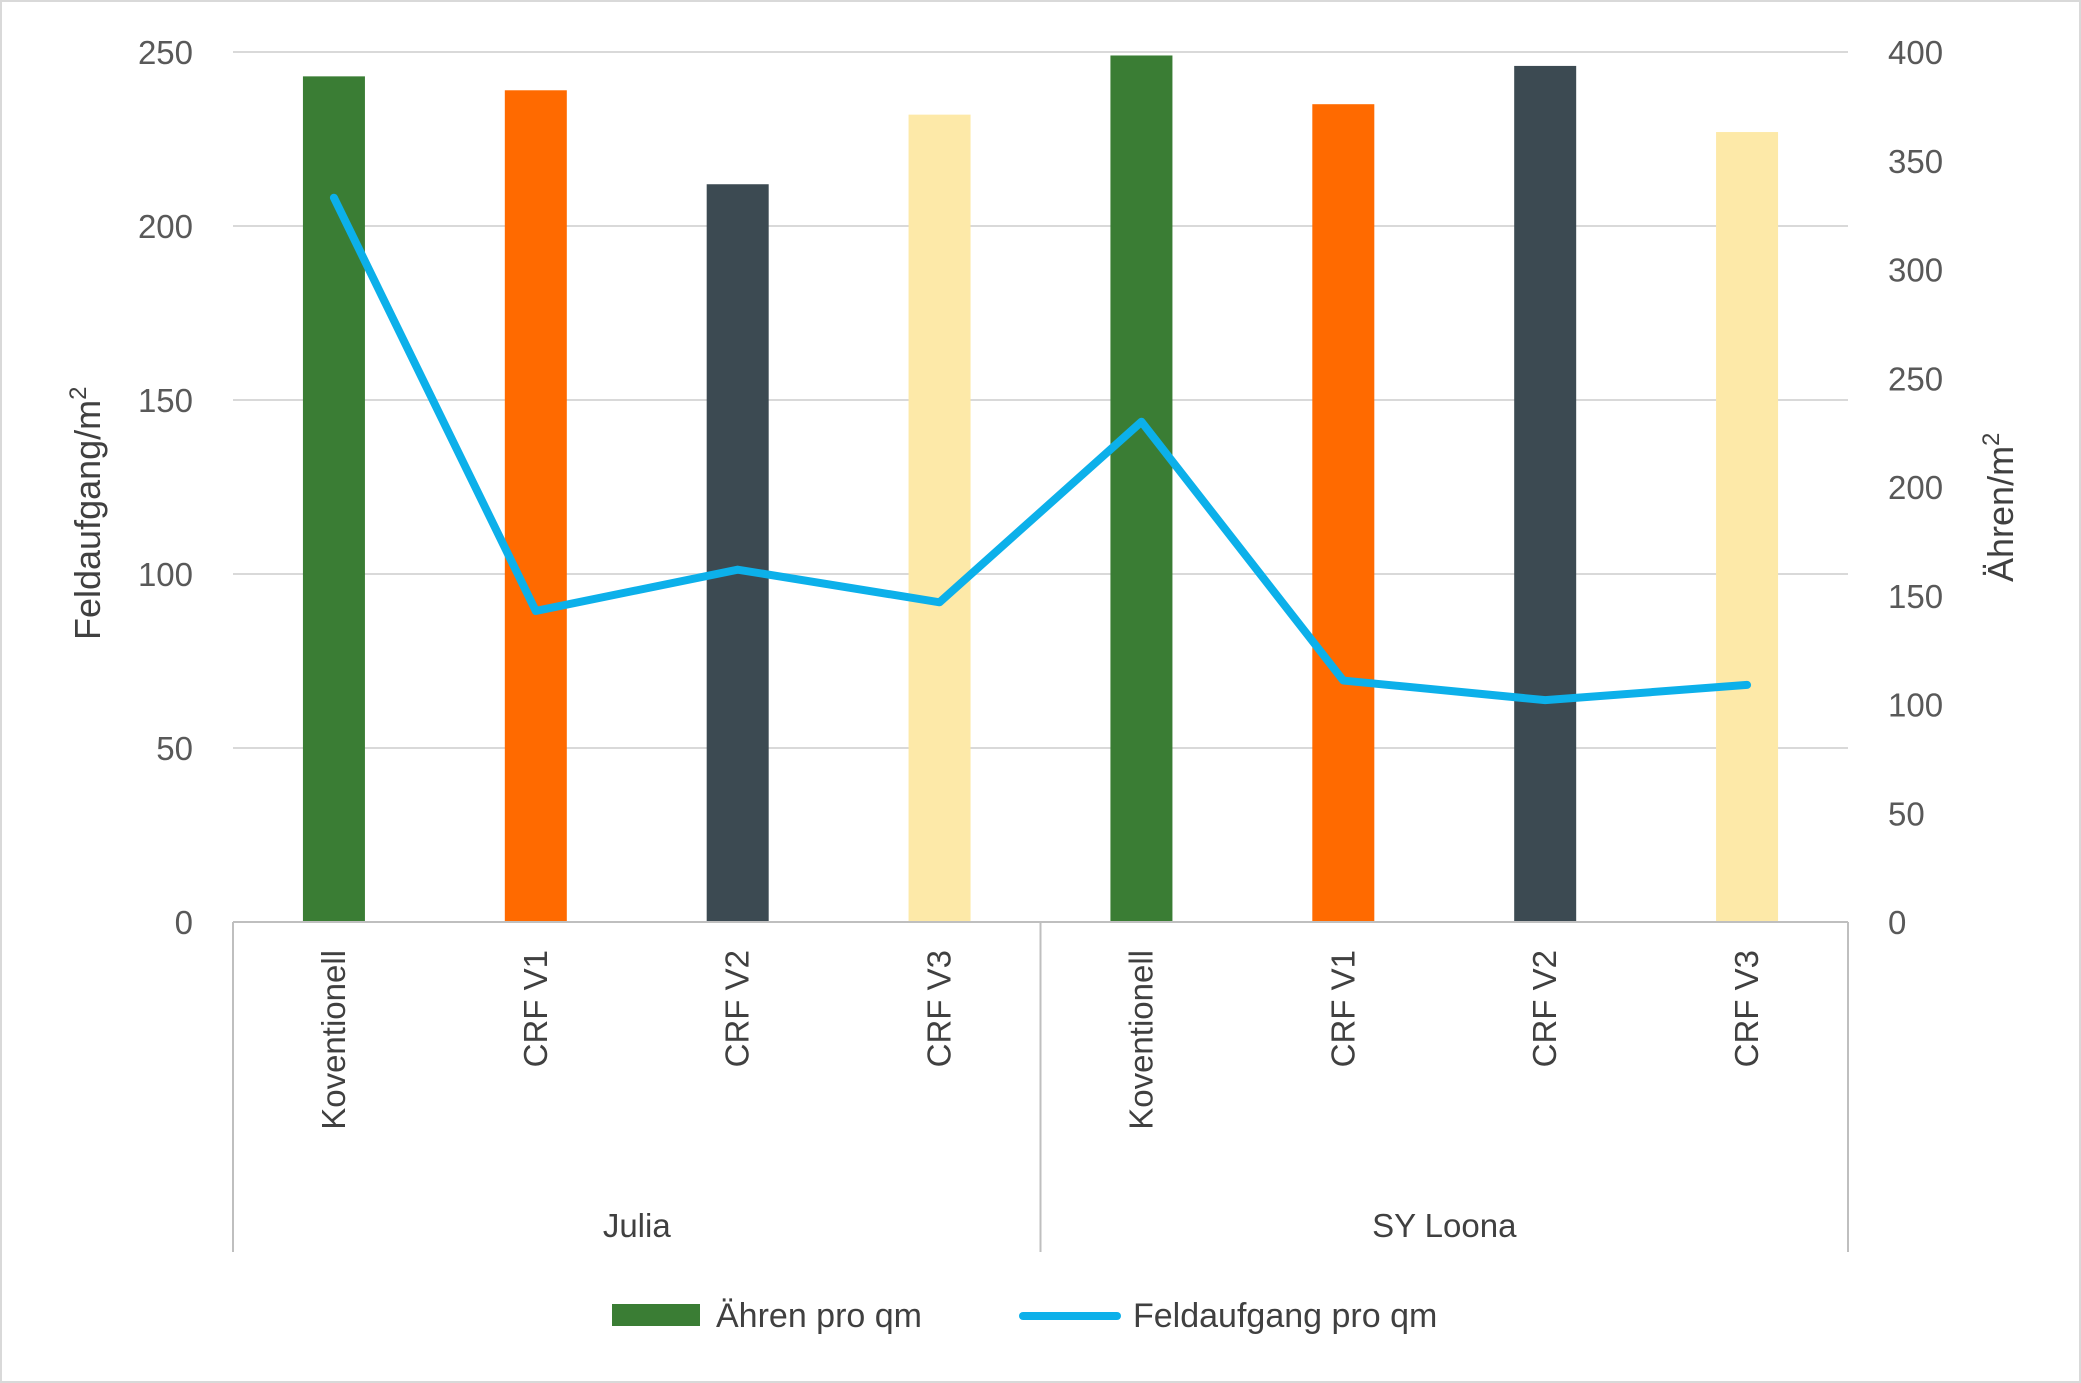  I want to click on legend-bar-label: Ähren pro qm, so click(819, 1316).